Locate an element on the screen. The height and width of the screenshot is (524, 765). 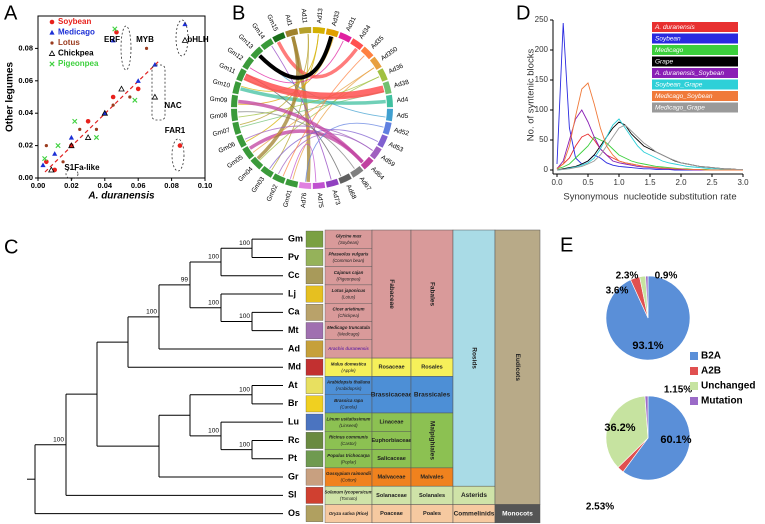
common-name: (Pigeonpea) is located at coordinates (349, 278).